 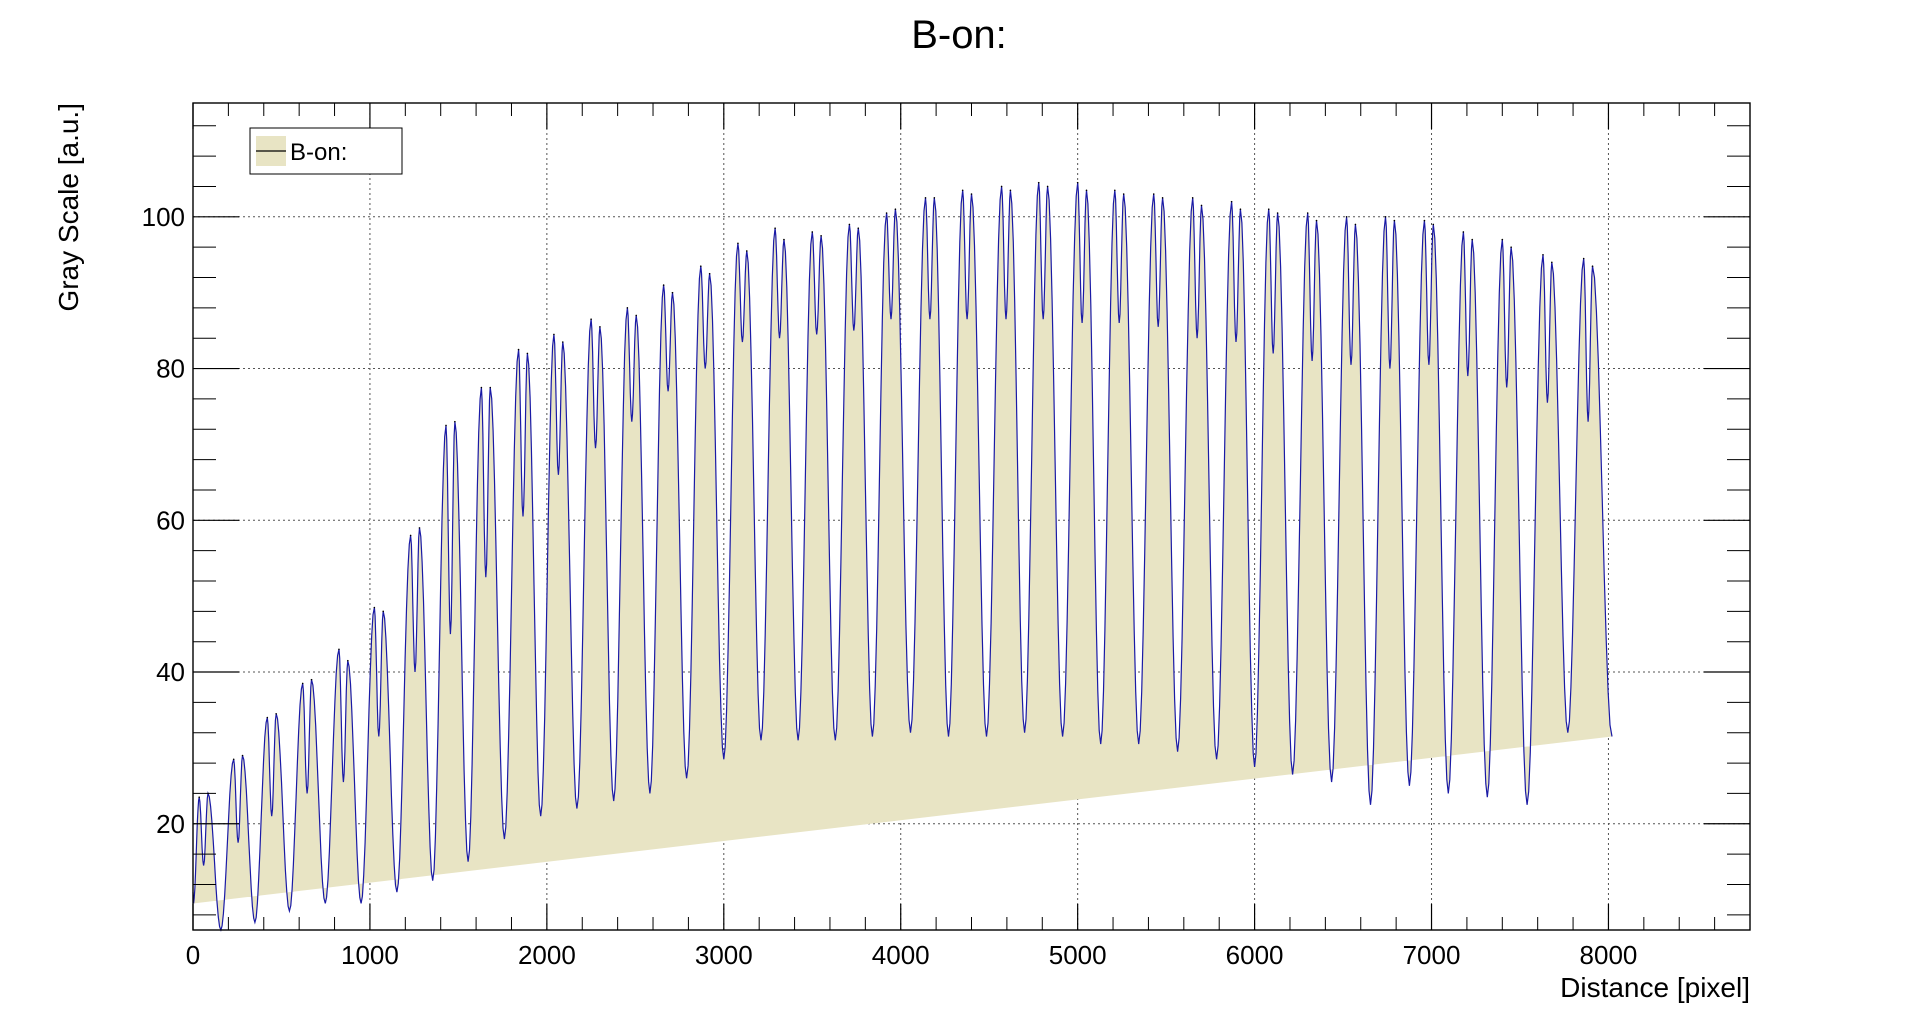 What do you see at coordinates (724, 955) in the screenshot?
I see `x-tick-label: 3000` at bounding box center [724, 955].